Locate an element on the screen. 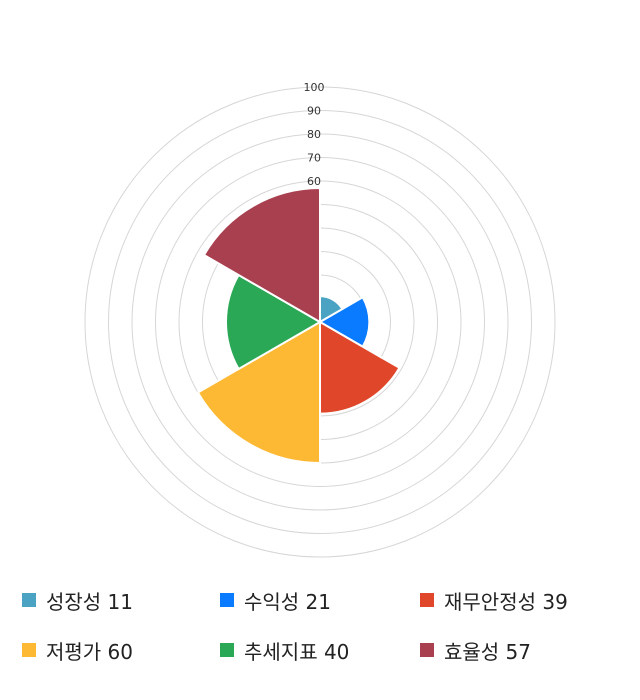 This screenshot has height=700, width=640. legend-item-efficiency: 효율성 57 is located at coordinates (475, 650).